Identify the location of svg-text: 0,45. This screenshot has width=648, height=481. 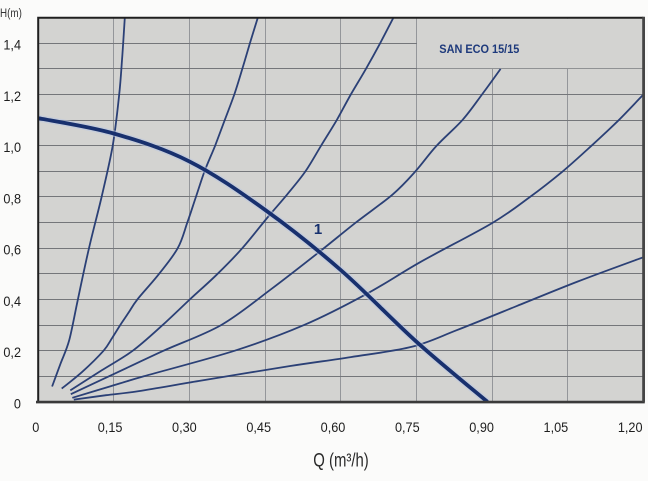
(258, 427).